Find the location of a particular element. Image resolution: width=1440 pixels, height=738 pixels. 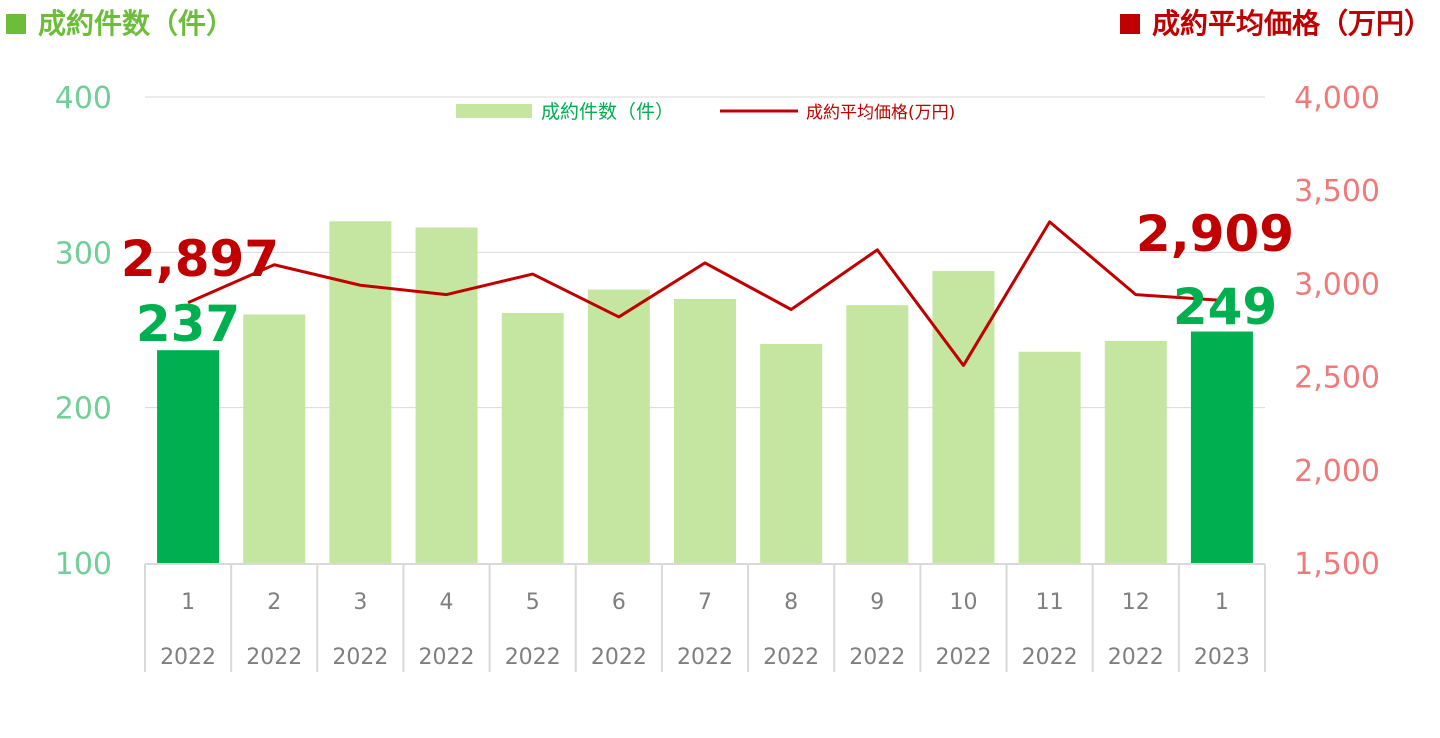

start-count-label: 237 is located at coordinates (188, 324).